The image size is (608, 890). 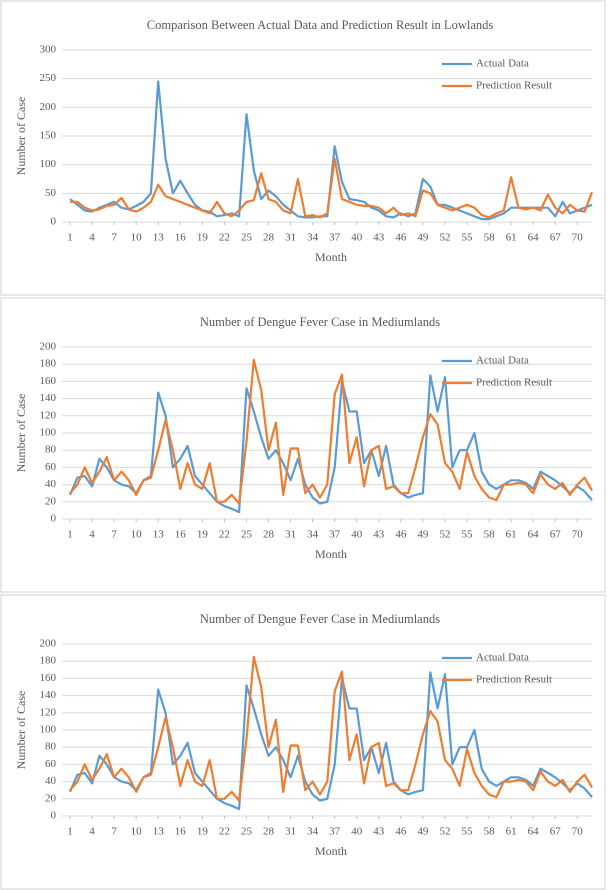 I want to click on y-tick-label: 180, so click(x=48, y=364).